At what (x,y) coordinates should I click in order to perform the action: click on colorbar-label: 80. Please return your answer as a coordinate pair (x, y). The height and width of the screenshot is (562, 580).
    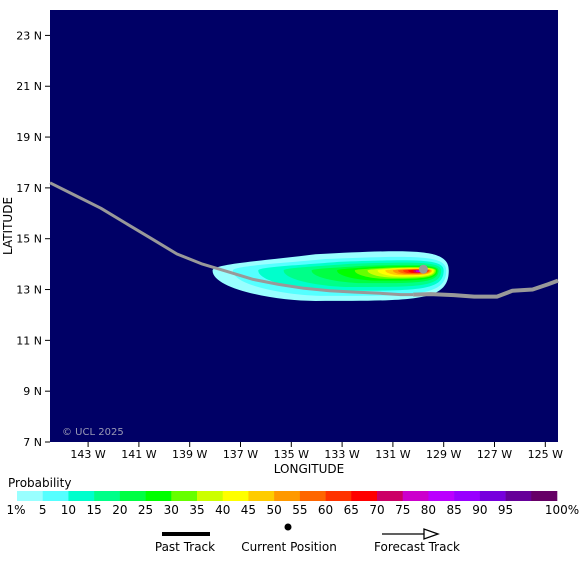
    Looking at the image, I should click on (428, 510).